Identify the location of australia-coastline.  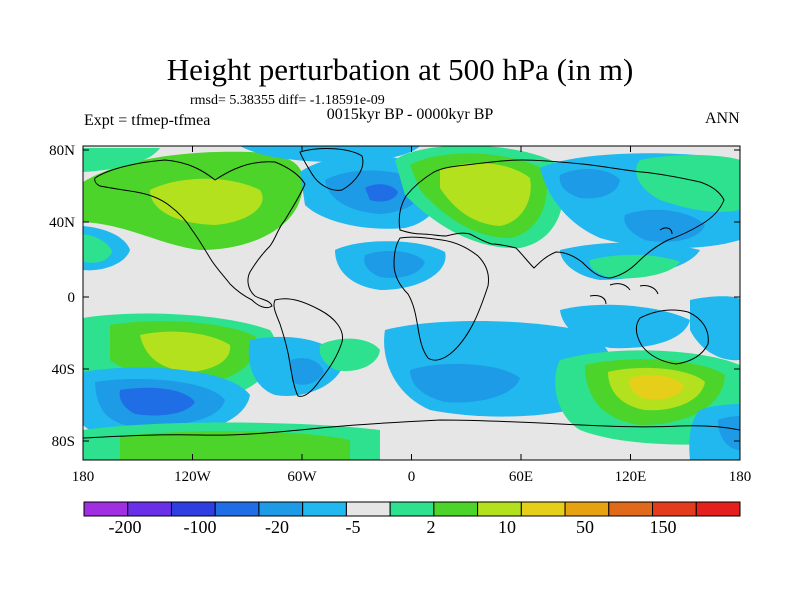
(672, 337).